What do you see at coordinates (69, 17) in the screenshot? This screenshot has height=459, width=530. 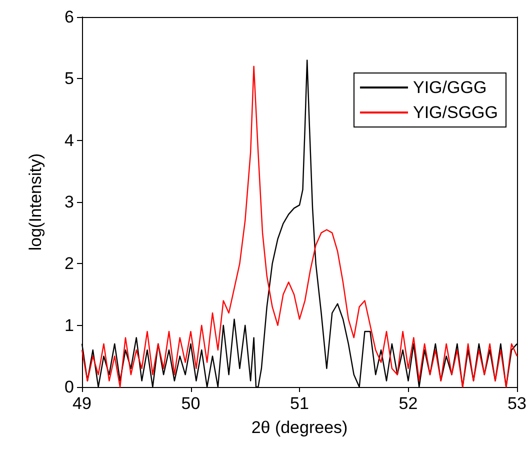 I see `y-tick-label: 6` at bounding box center [69, 17].